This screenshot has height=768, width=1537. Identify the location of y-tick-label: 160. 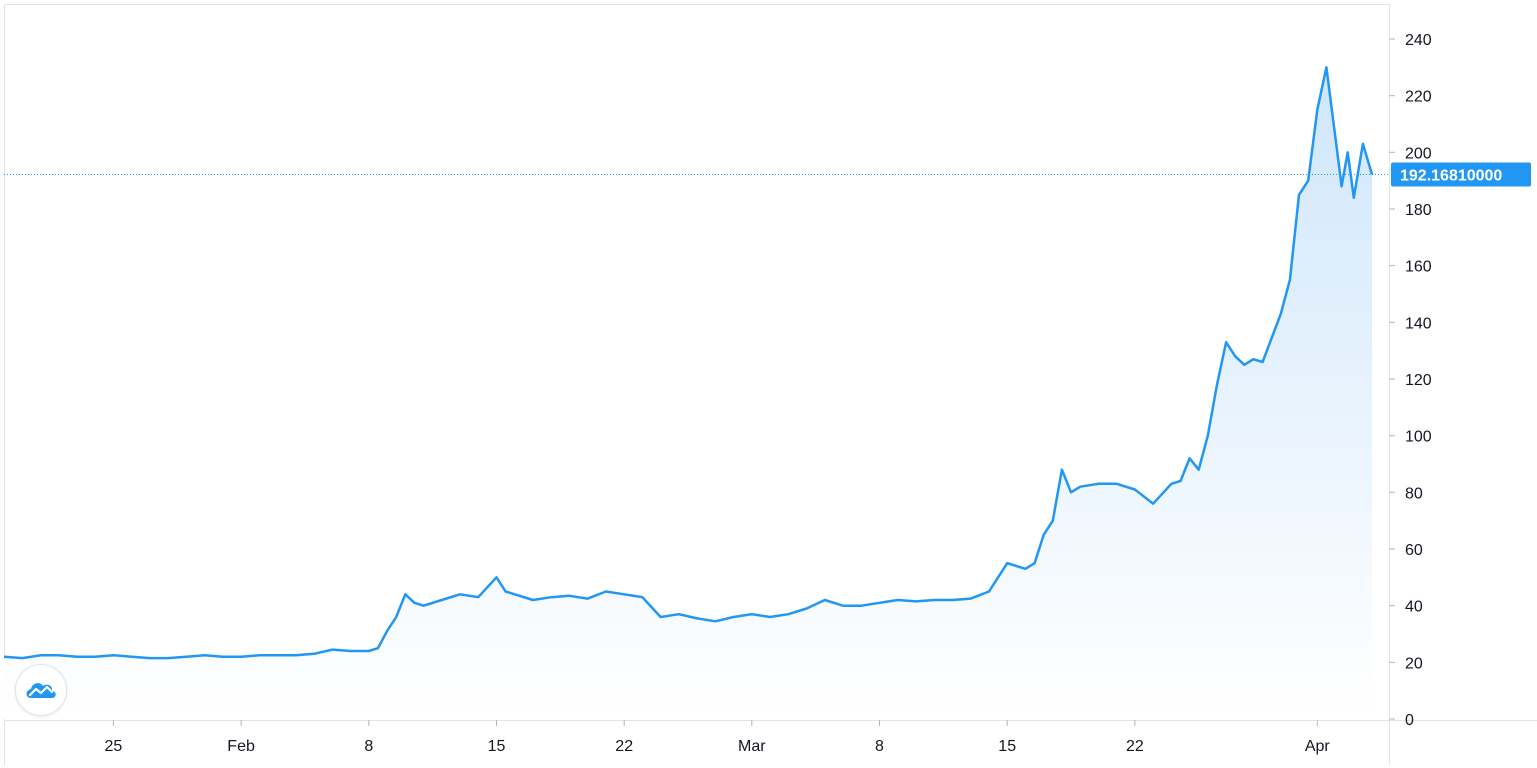
(1418, 267).